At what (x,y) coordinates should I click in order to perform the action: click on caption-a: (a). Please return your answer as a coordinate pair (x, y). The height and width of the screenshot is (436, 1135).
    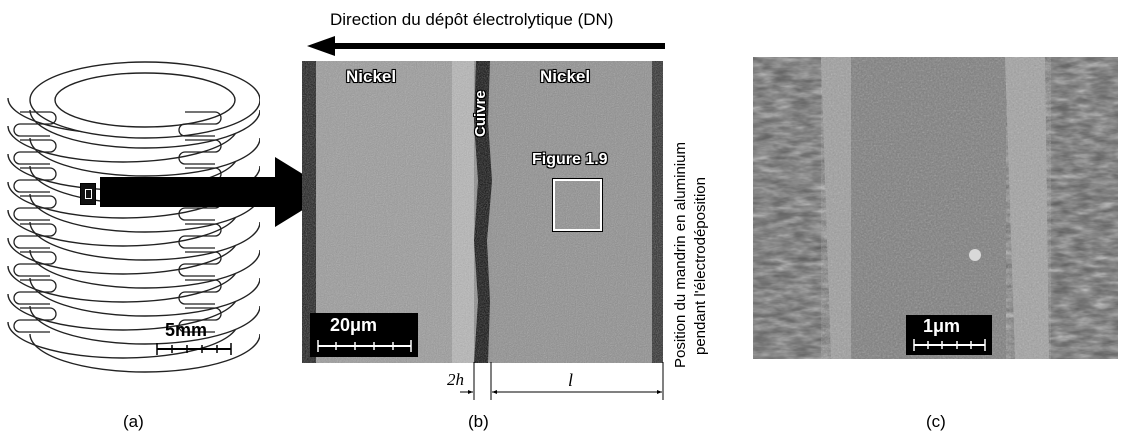
    Looking at the image, I should click on (133, 421).